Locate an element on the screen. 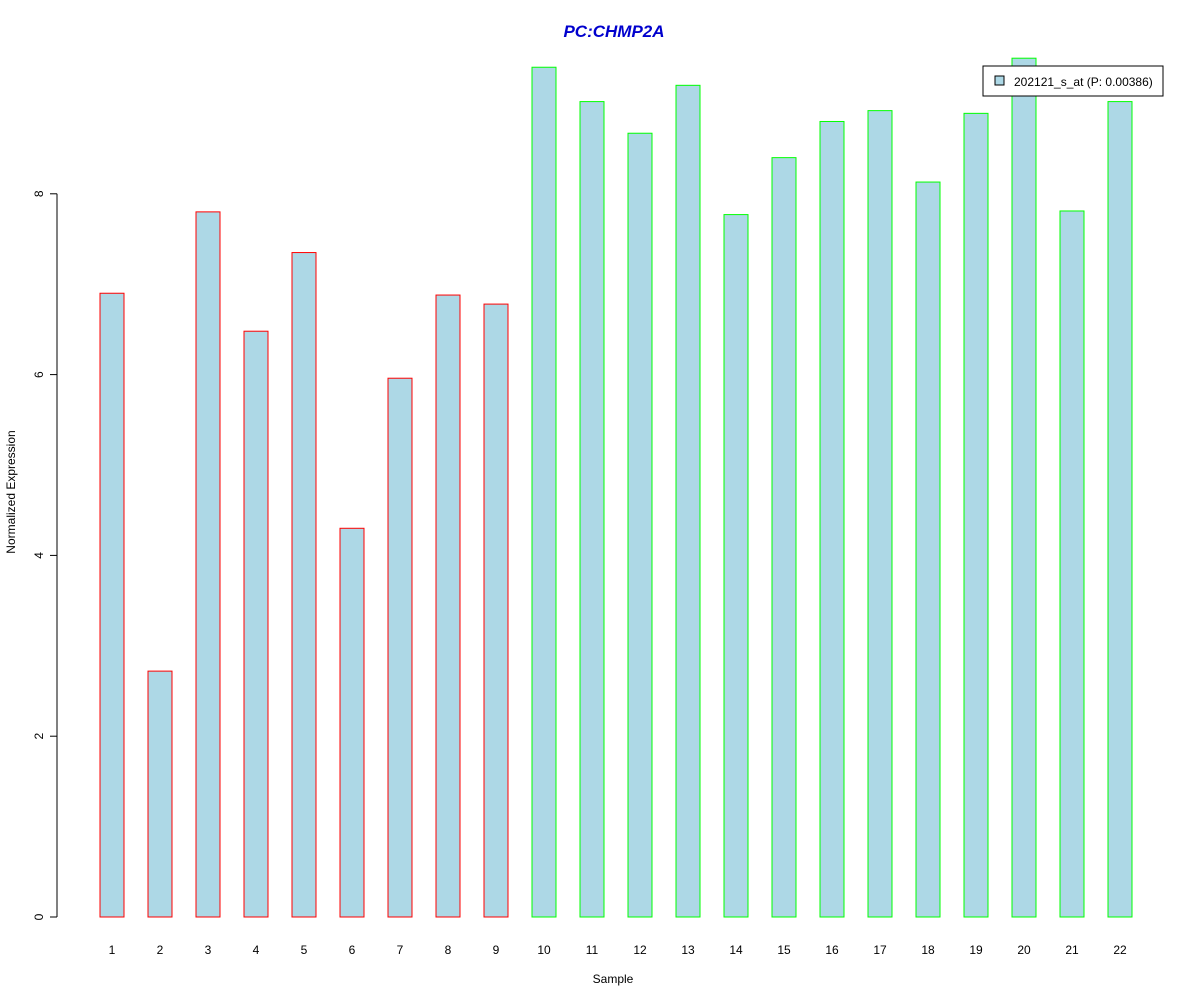  legend-box is located at coordinates (1073, 81).